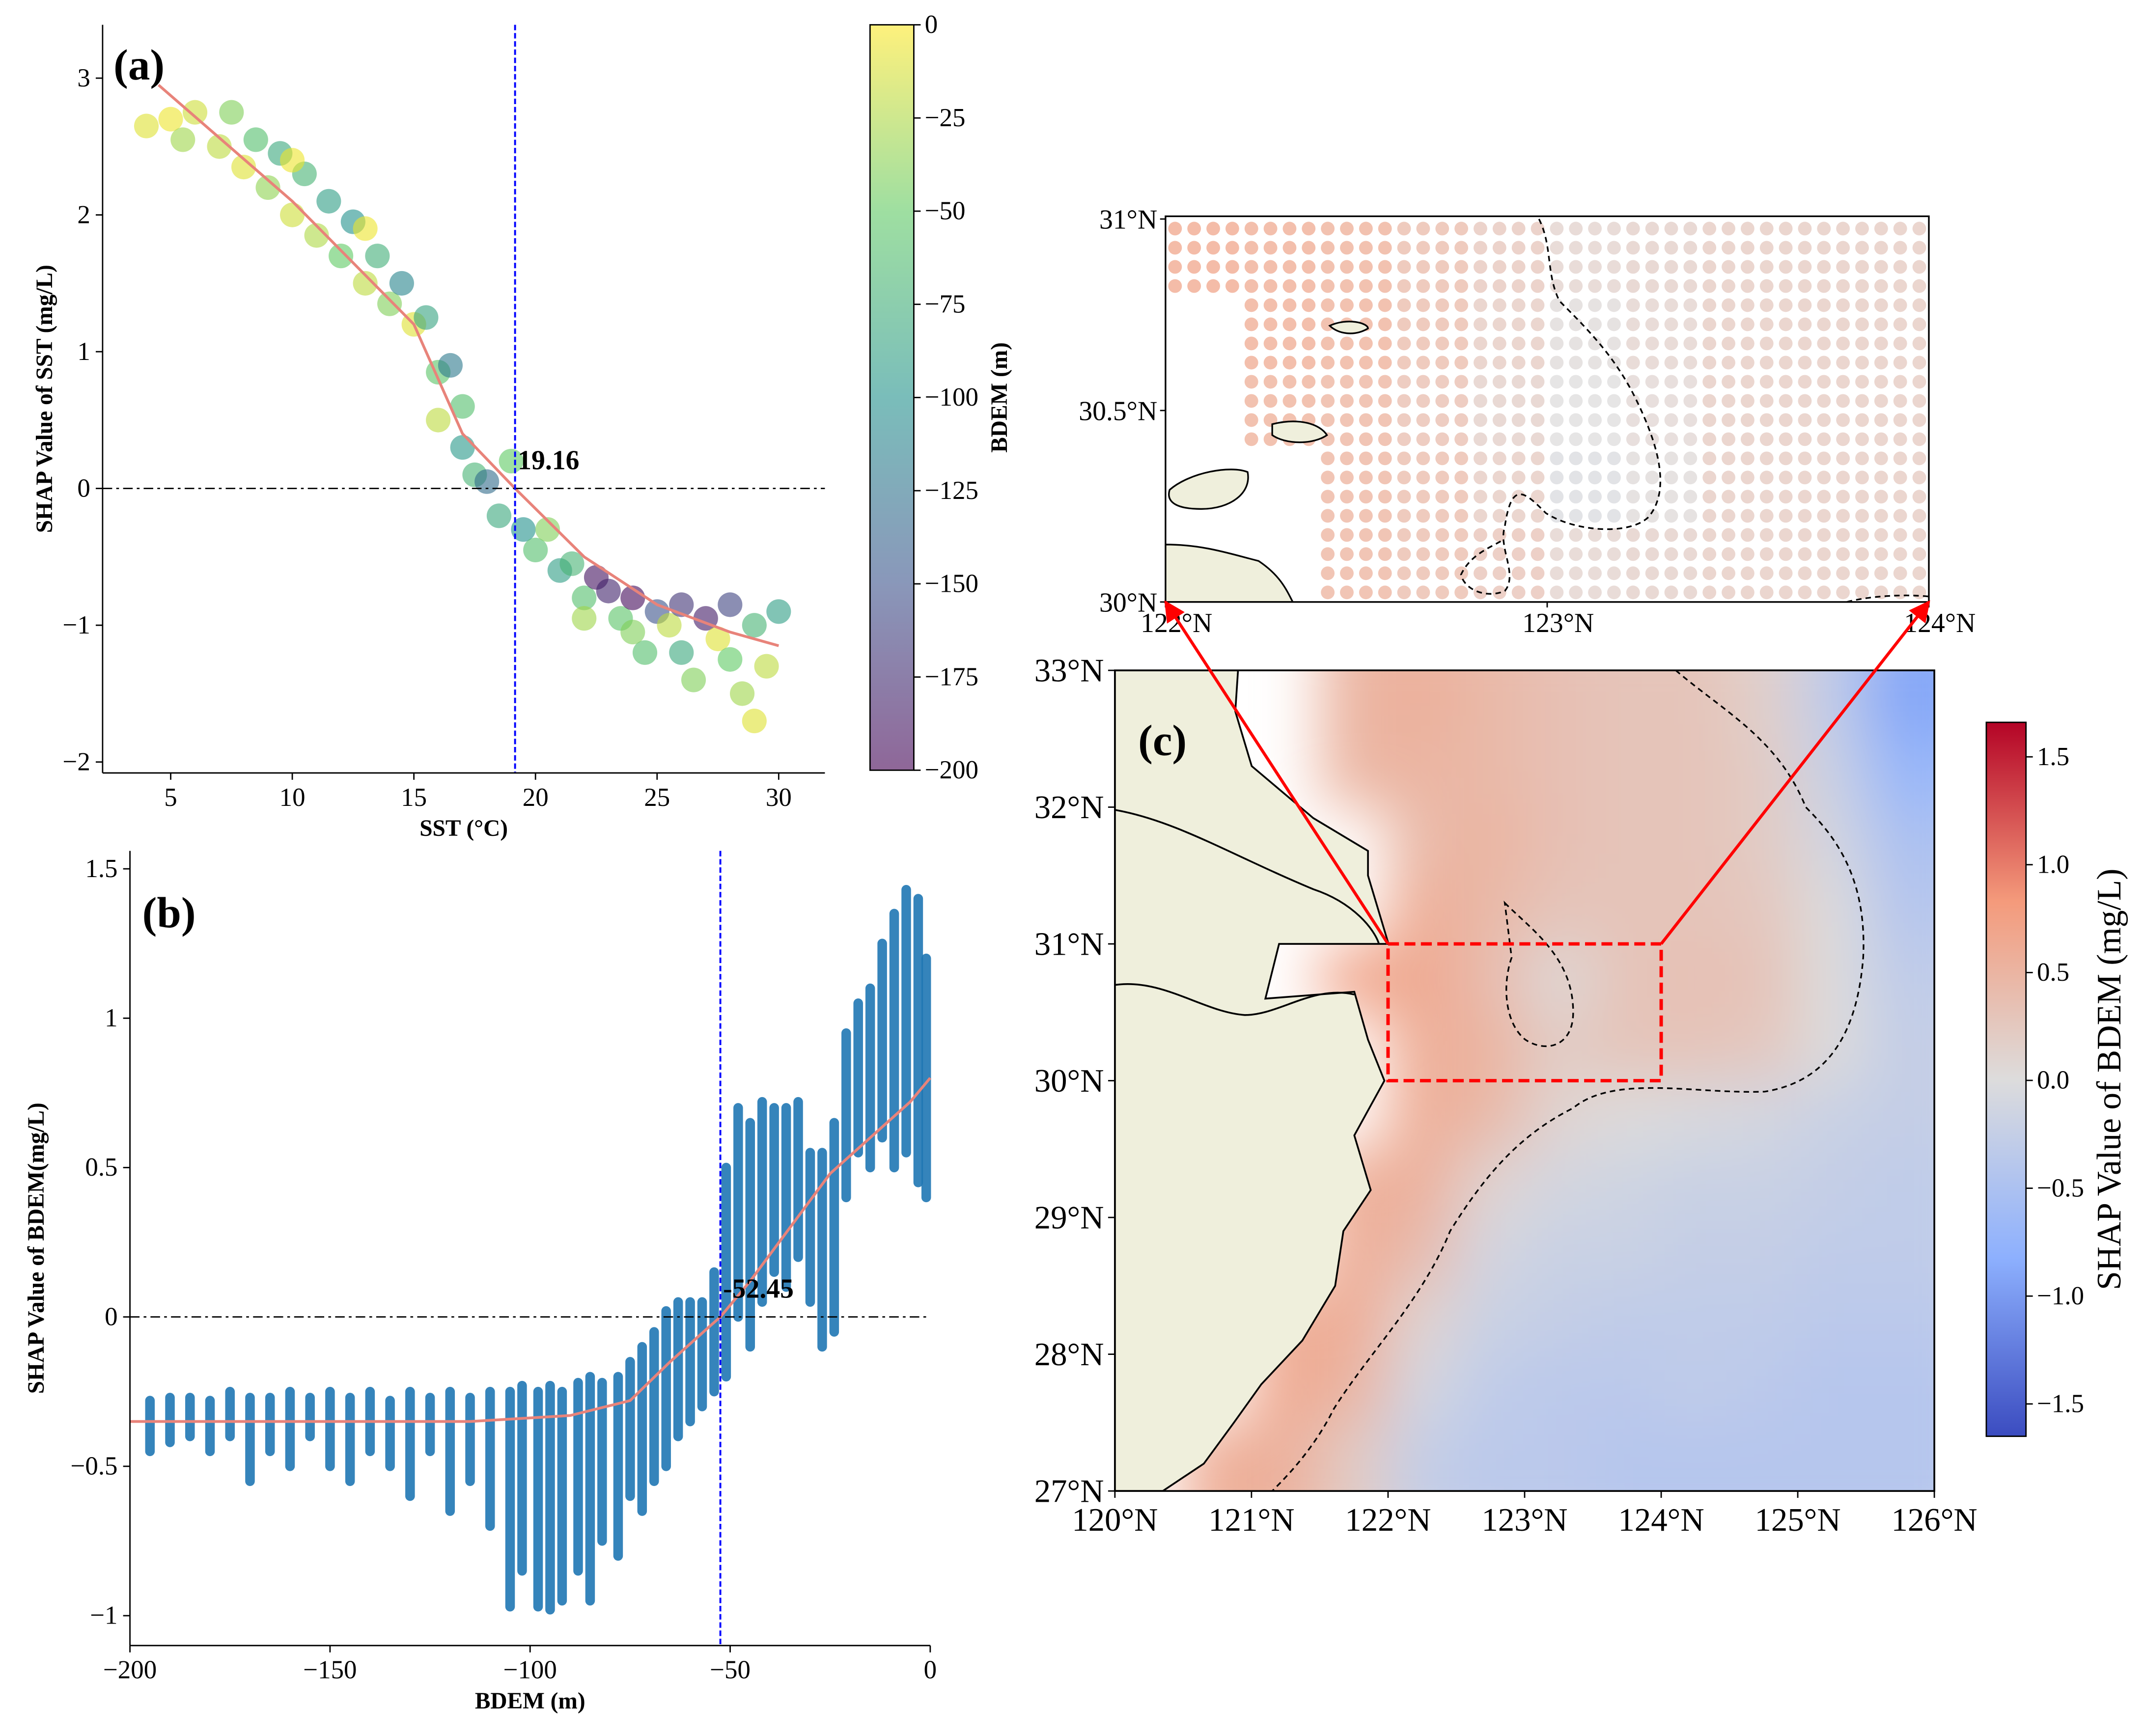 The width and height of the screenshot is (2145, 1736). I want to click on inset-x-tick-label: 123°N, so click(1558, 623).